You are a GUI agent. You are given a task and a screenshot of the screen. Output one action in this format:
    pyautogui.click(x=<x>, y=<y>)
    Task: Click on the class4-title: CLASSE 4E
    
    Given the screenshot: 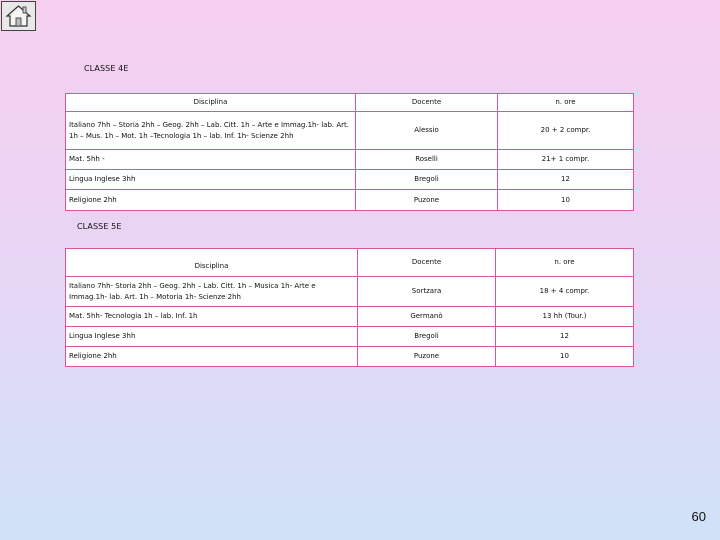 What is the action you would take?
    pyautogui.click(x=106, y=68)
    